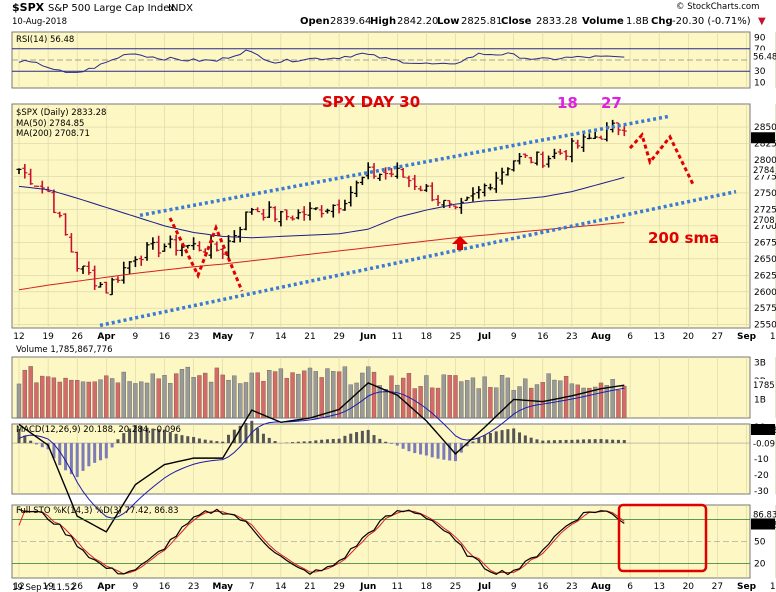  I want to click on sto-y-tick: 50, so click(760, 543).